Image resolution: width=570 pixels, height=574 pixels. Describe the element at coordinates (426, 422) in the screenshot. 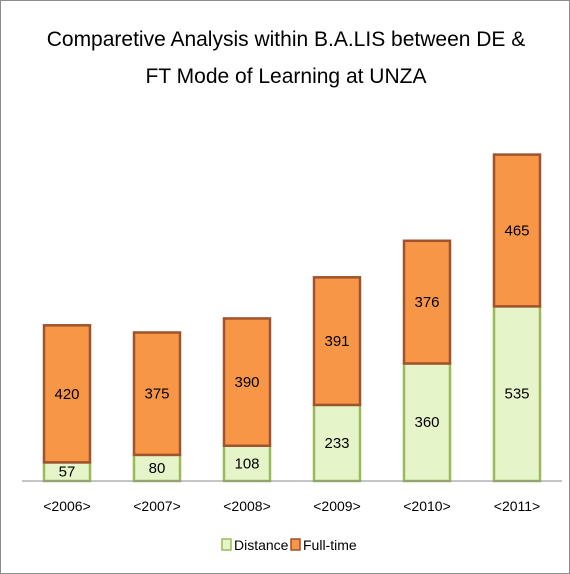

I see `data-label-distance-4: 360` at that location.